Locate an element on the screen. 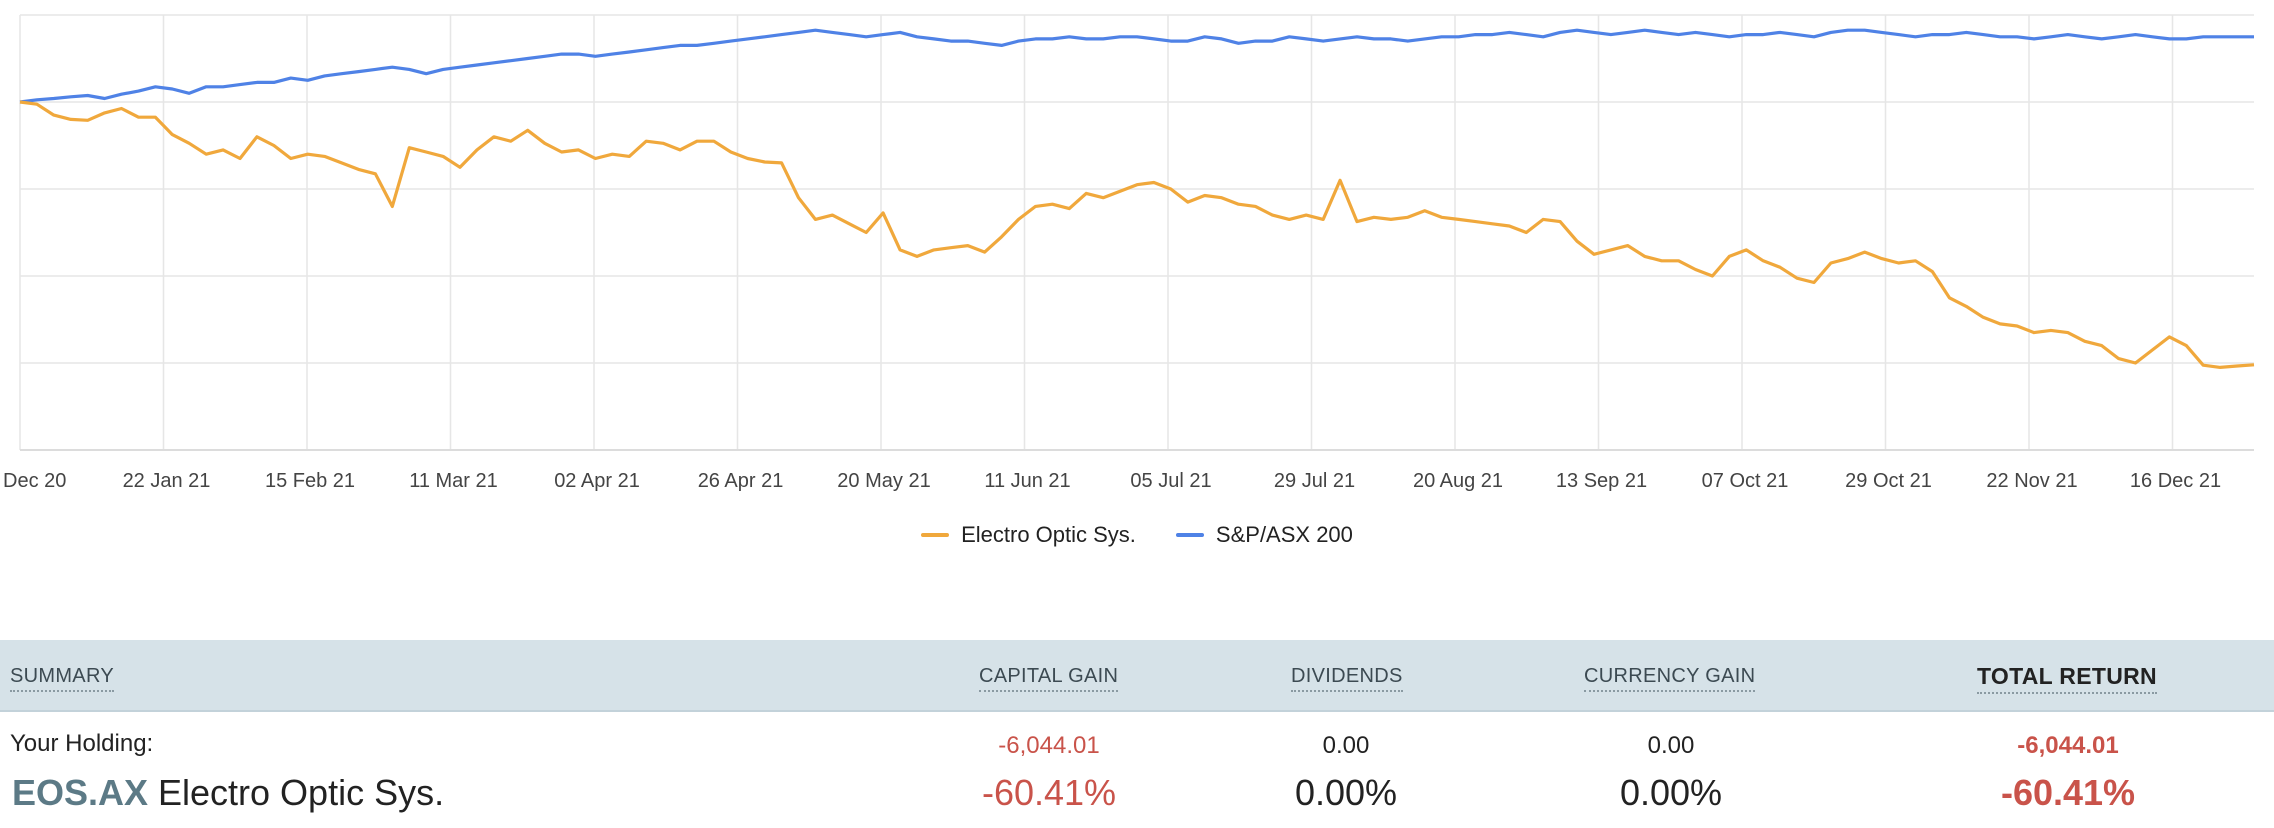 Image resolution: width=2274 pixels, height=828 pixels. holding-label: Your Holding: is located at coordinates (82, 743).